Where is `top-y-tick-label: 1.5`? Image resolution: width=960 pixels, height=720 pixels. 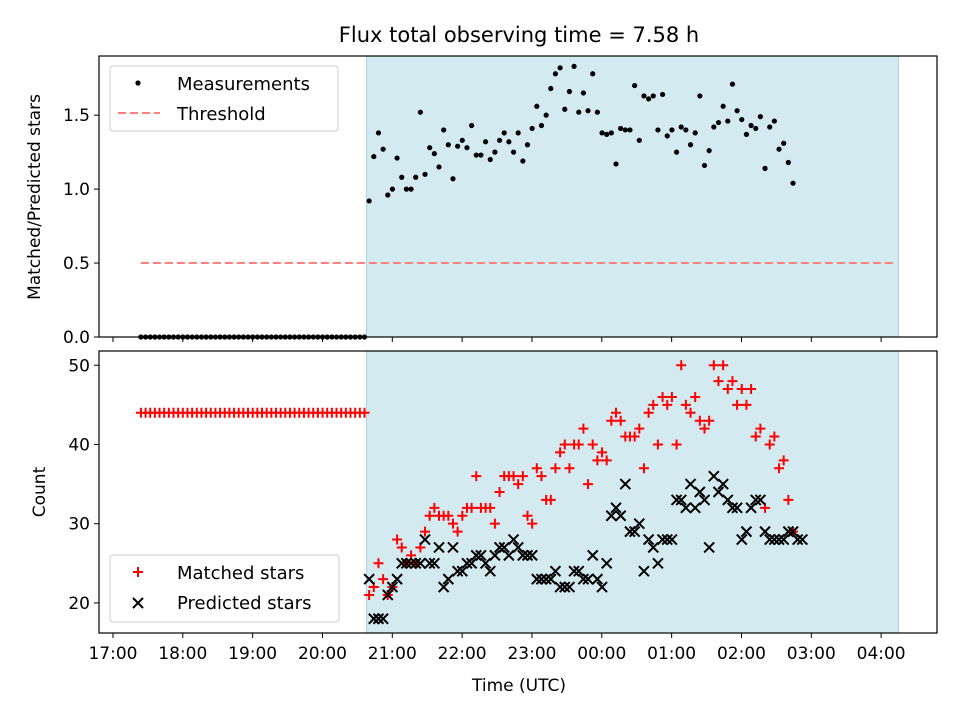
top-y-tick-label: 1.5 is located at coordinates (76, 116).